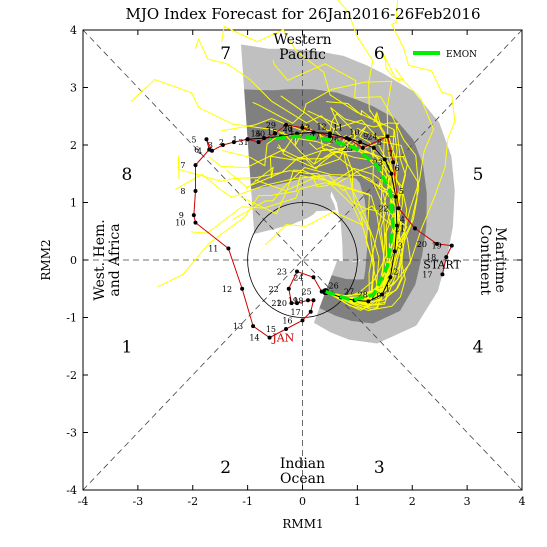 The width and height of the screenshot is (547, 547). Describe the element at coordinates (199, 151) in the screenshot. I see `observed-day-label: 4` at that location.